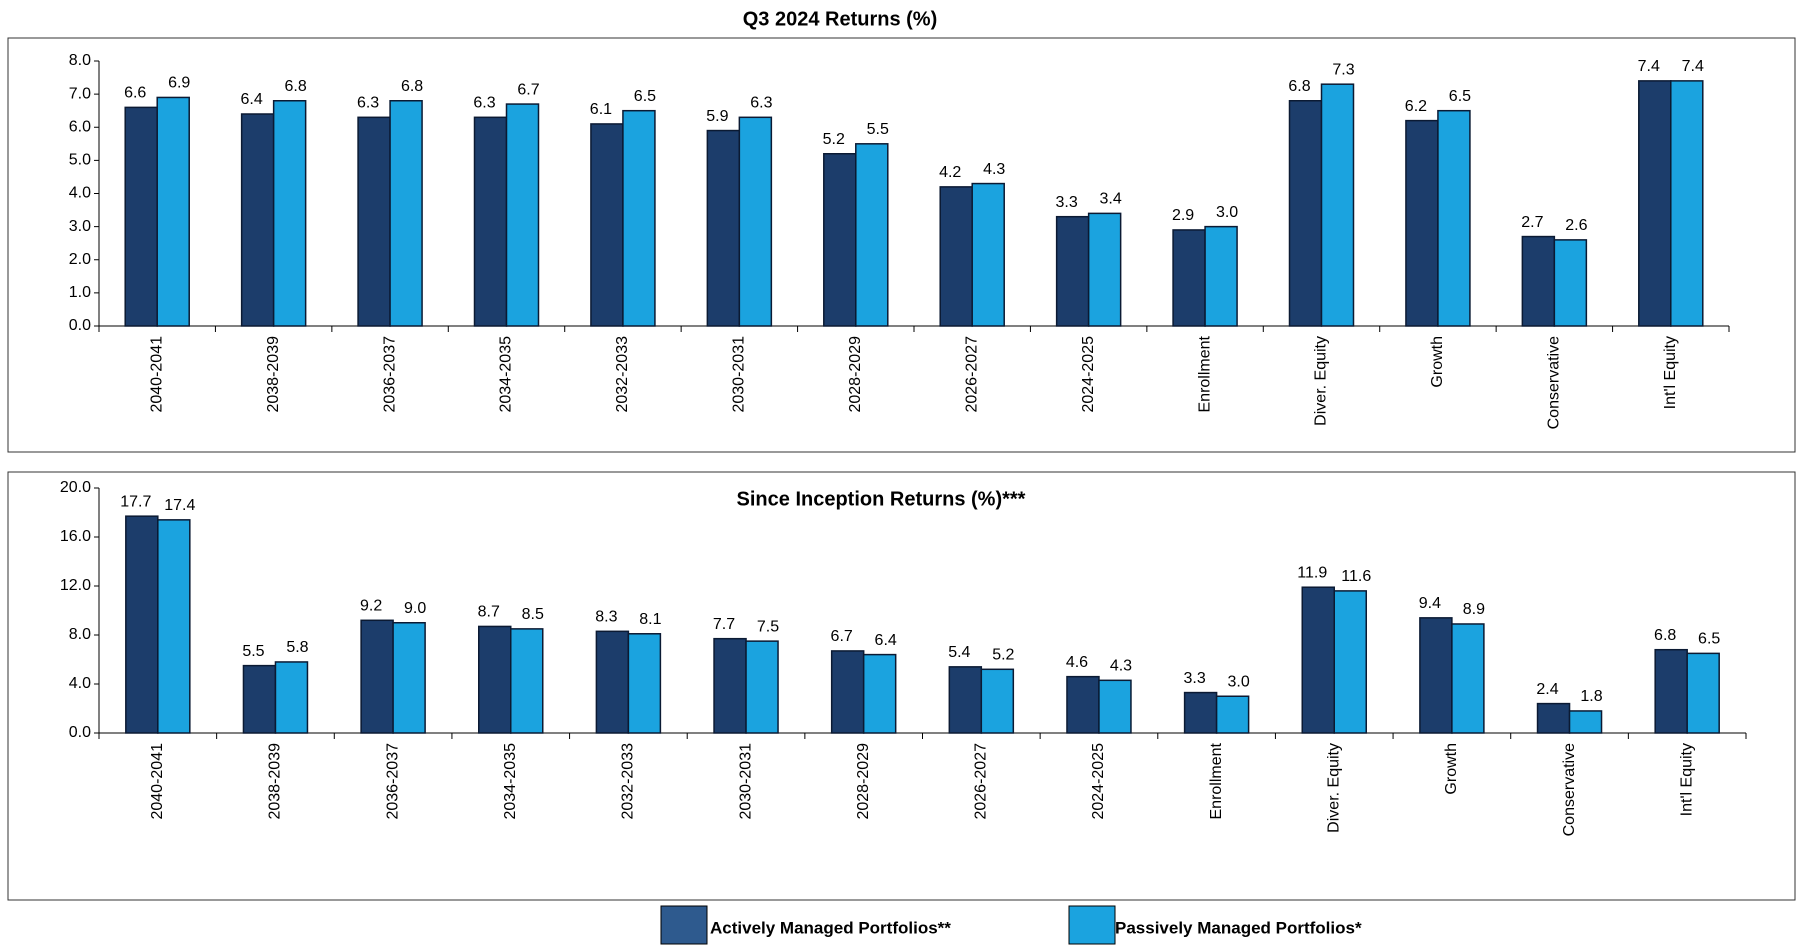  What do you see at coordinates (296, 86) in the screenshot?
I see `data-label: 6.8` at bounding box center [296, 86].